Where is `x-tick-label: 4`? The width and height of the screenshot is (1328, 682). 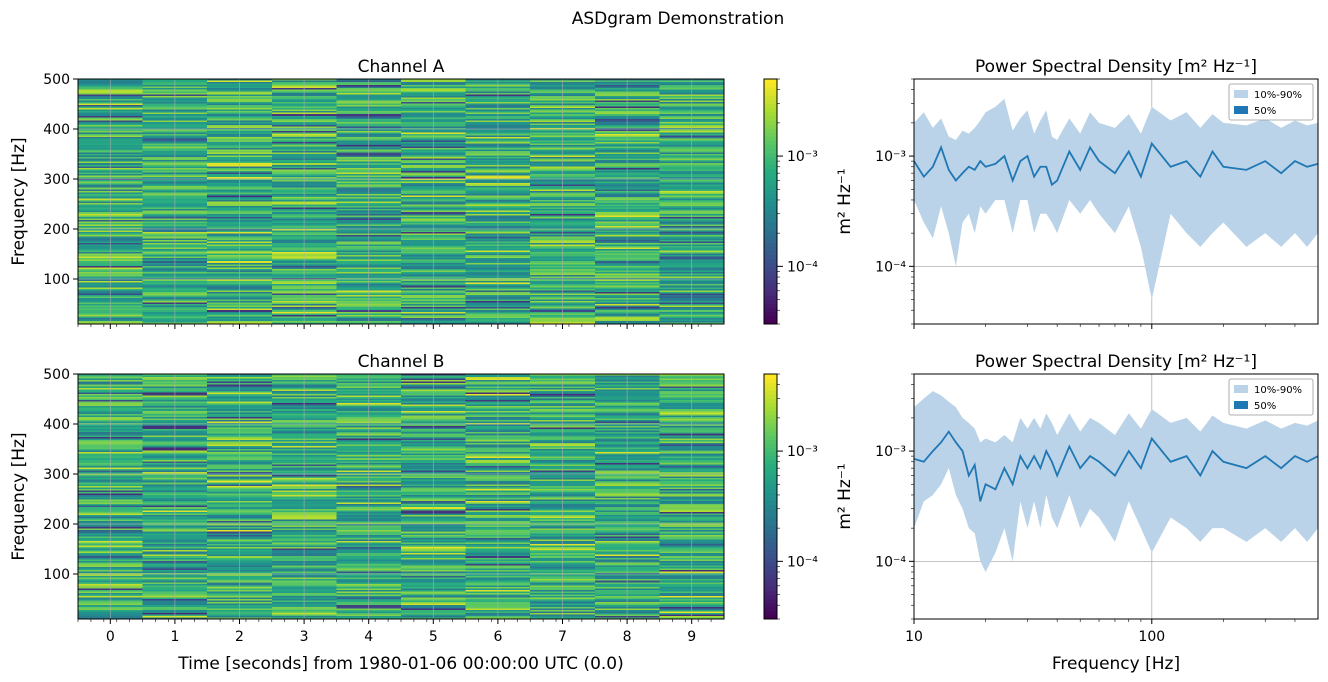 x-tick-label: 4 is located at coordinates (368, 637).